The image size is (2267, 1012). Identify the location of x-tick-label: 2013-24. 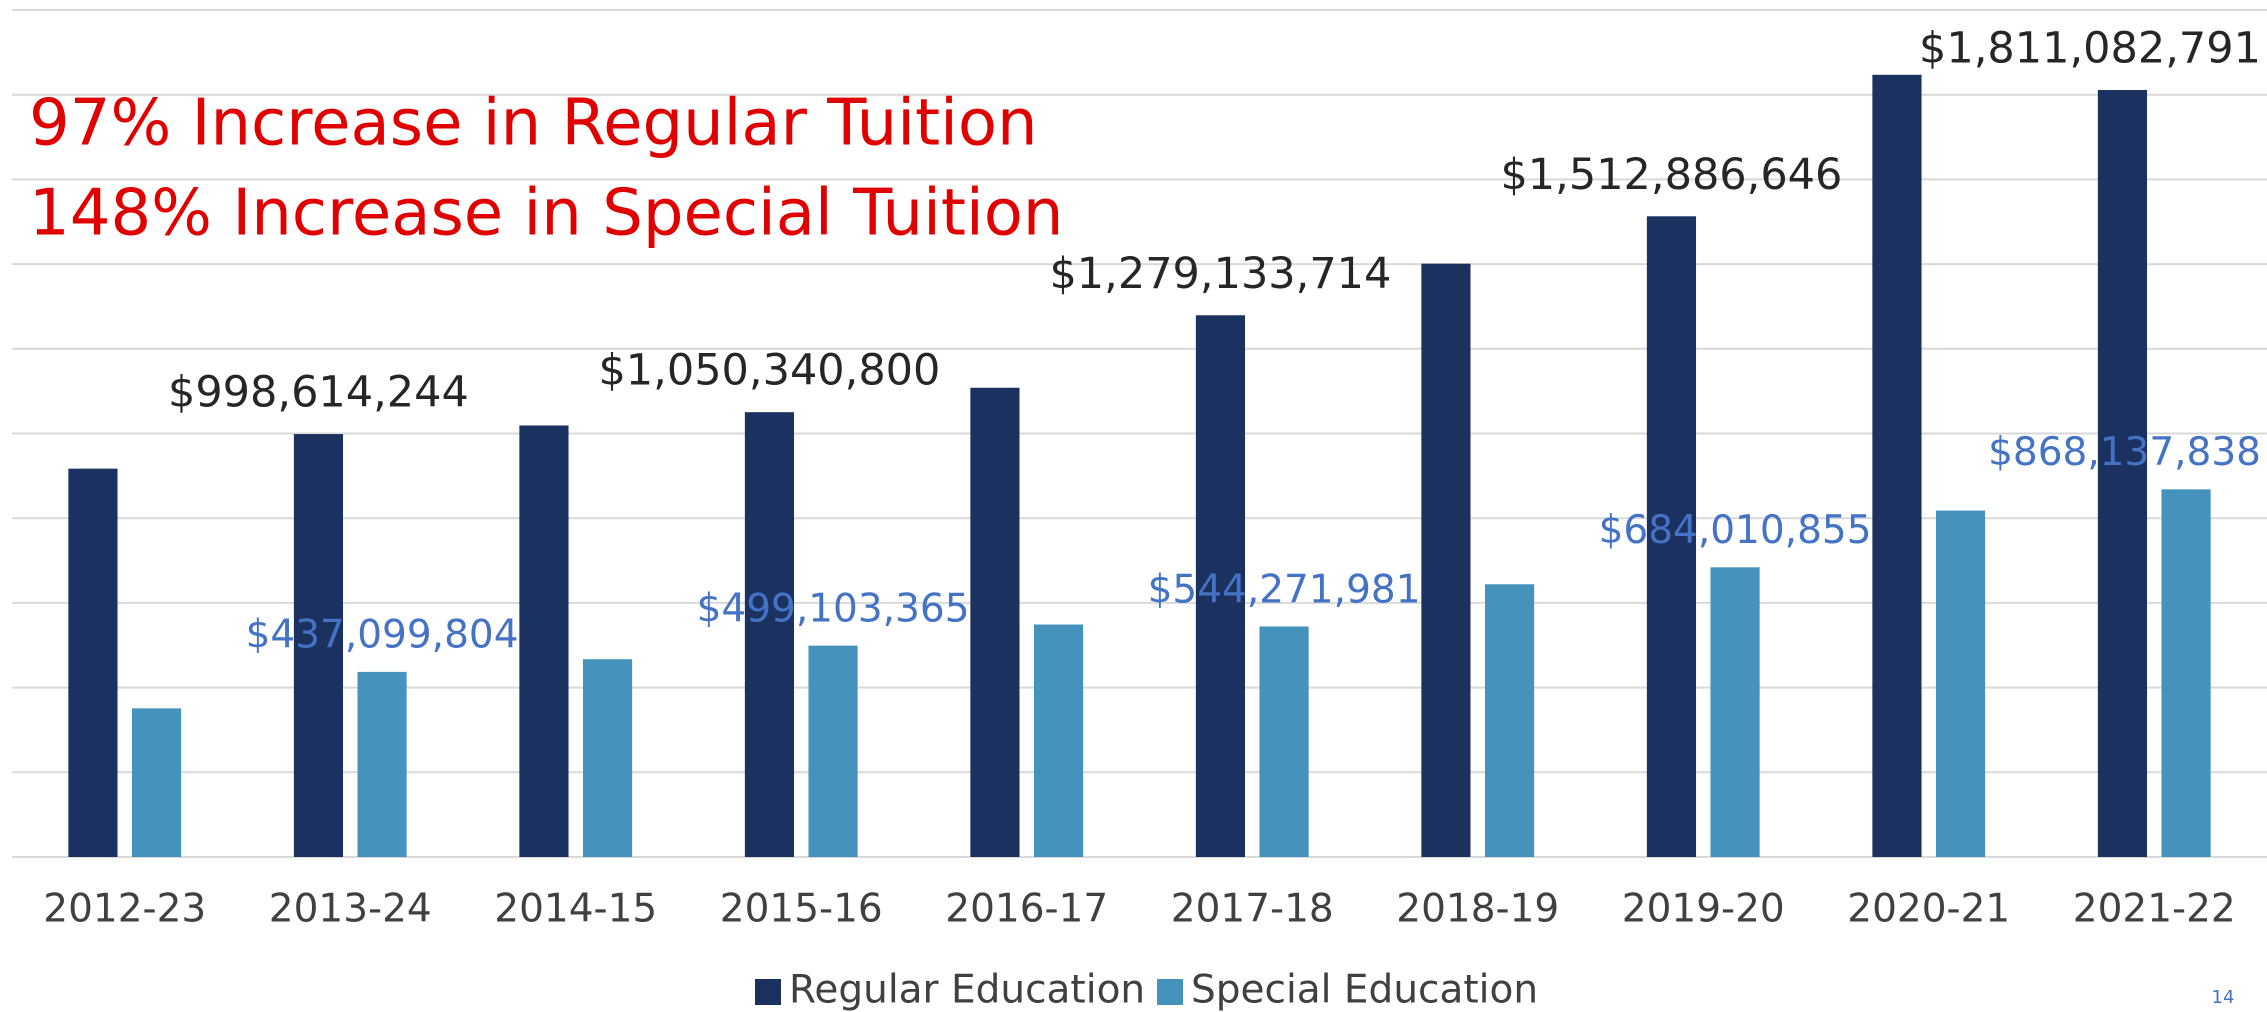
(350, 909).